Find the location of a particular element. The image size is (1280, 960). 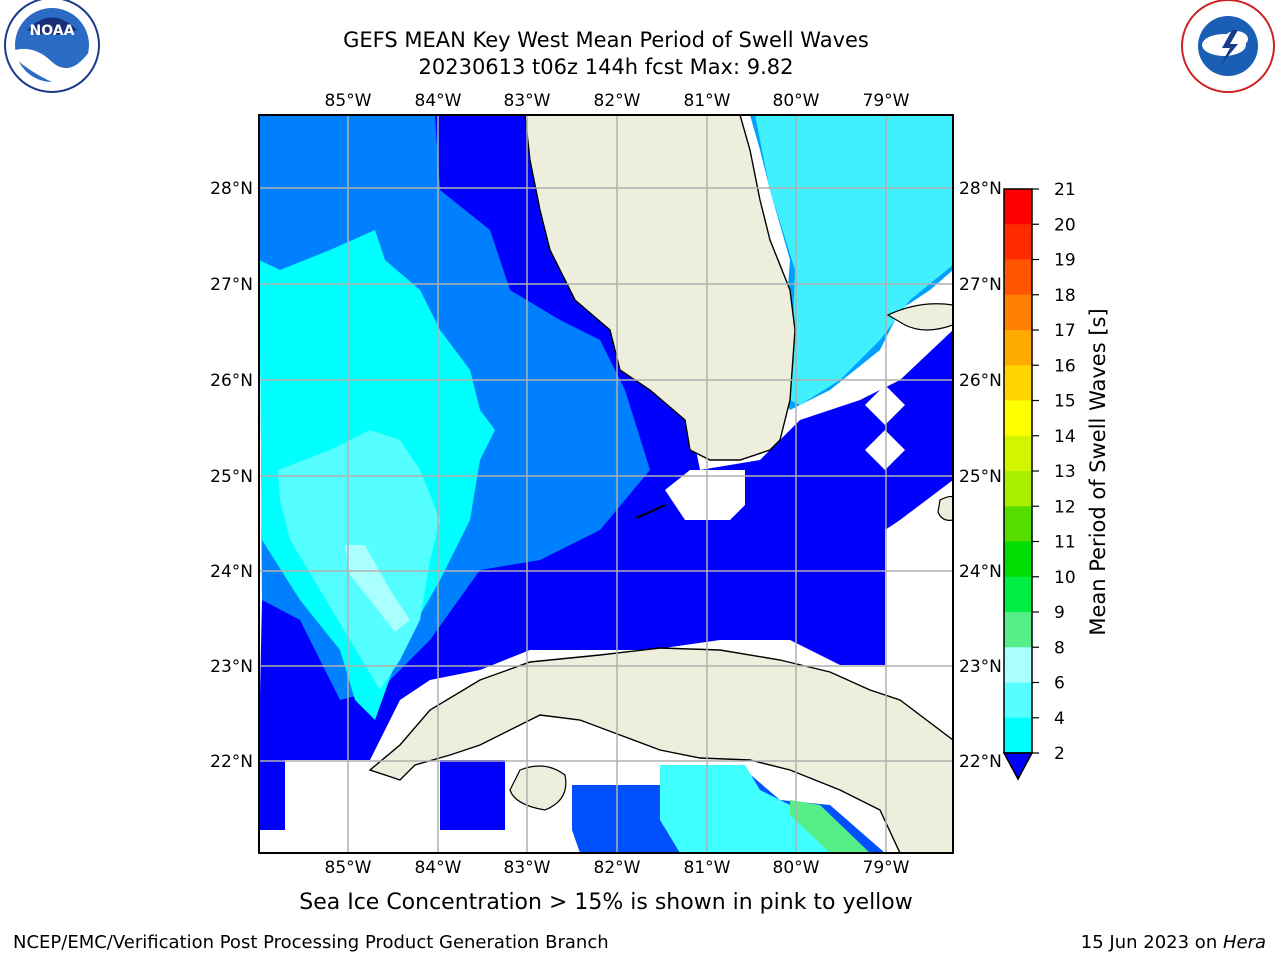

swell-period-2-4-zone-south is located at coordinates (472, 795).